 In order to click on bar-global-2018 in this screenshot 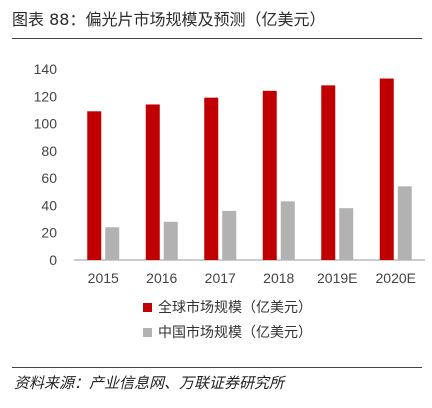, I will do `click(269, 175)`.